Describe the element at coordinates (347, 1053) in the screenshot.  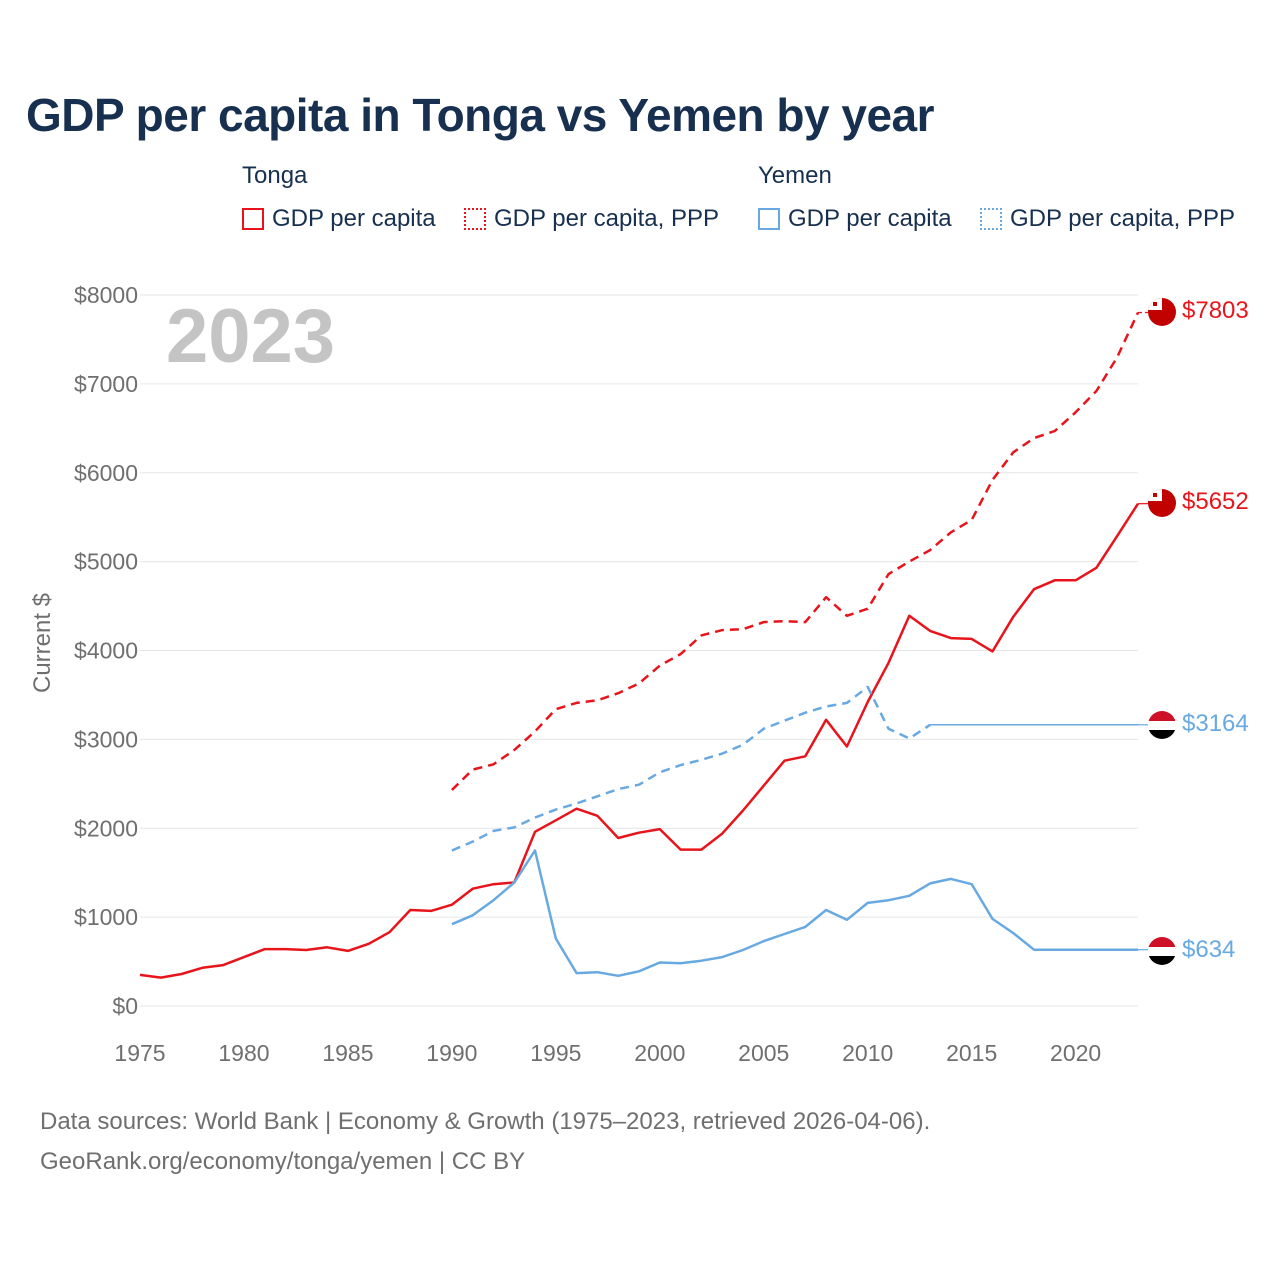
I see `x-tick-label: 1985` at that location.